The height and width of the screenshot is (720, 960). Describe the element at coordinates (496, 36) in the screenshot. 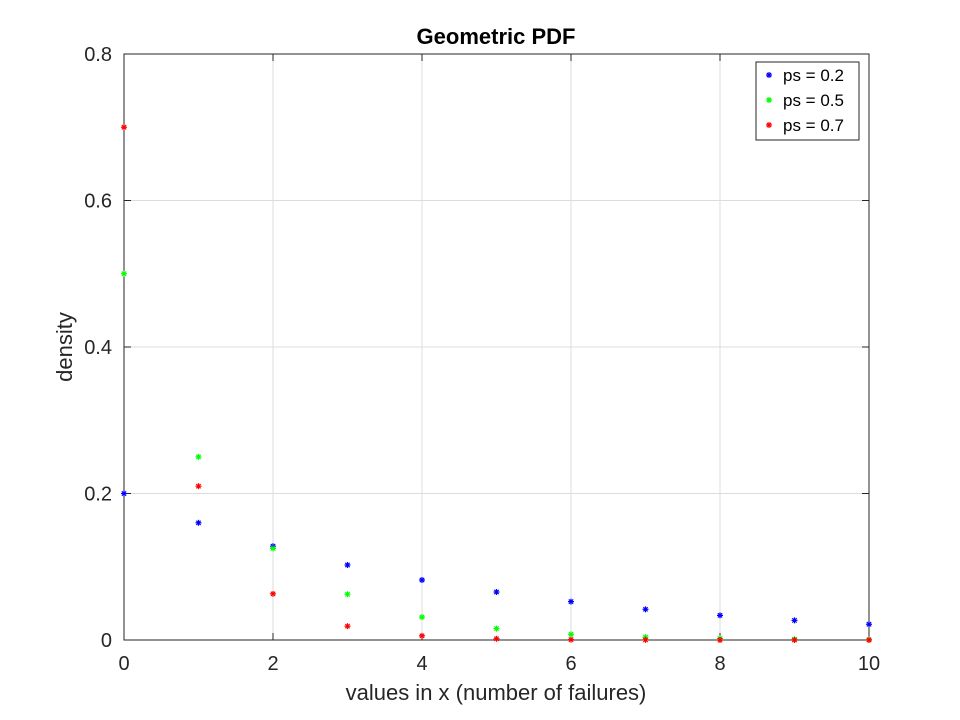

I see `chart-title: Geometric PDF` at that location.